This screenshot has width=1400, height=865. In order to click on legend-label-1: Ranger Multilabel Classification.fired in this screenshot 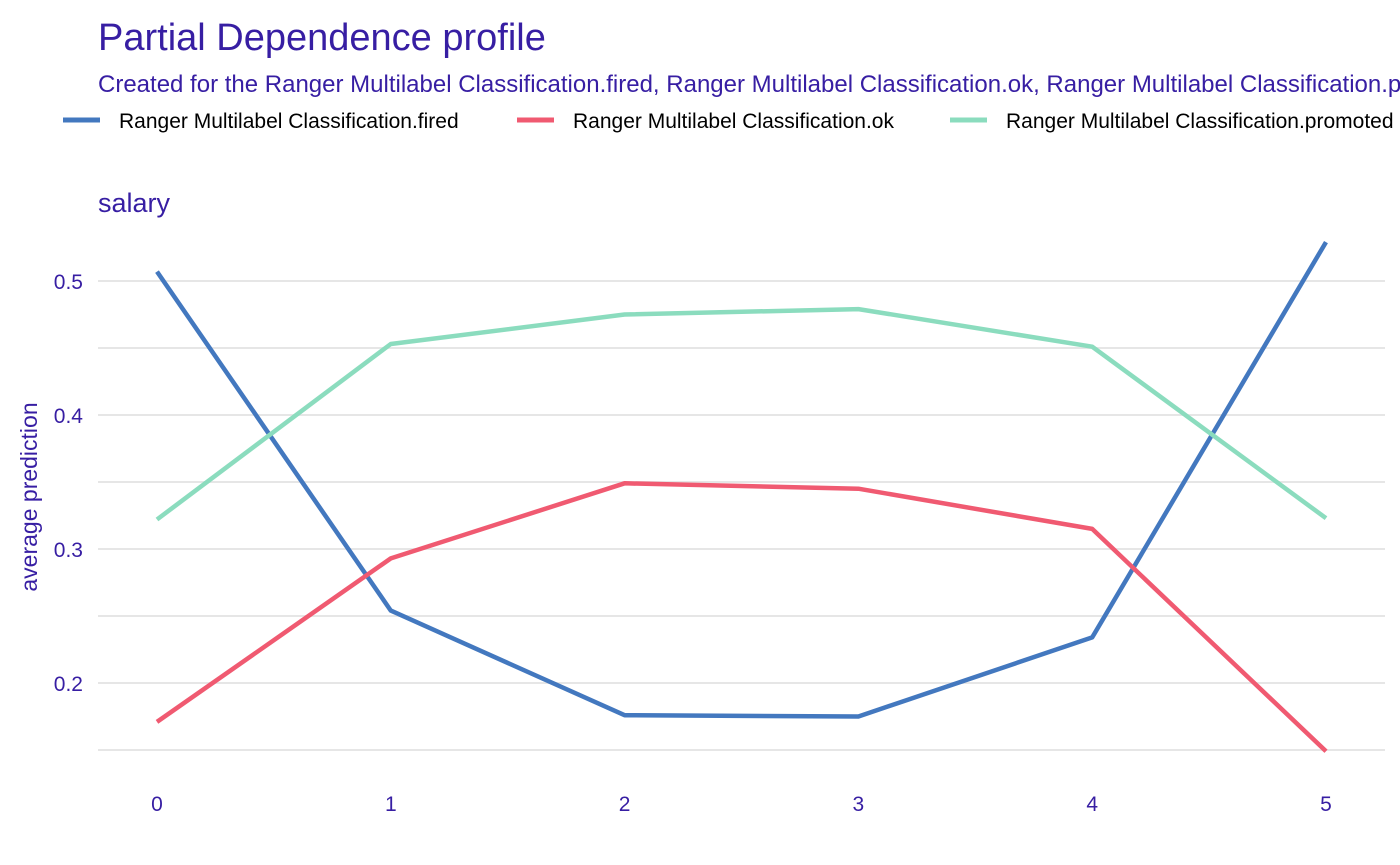, I will do `click(289, 121)`.